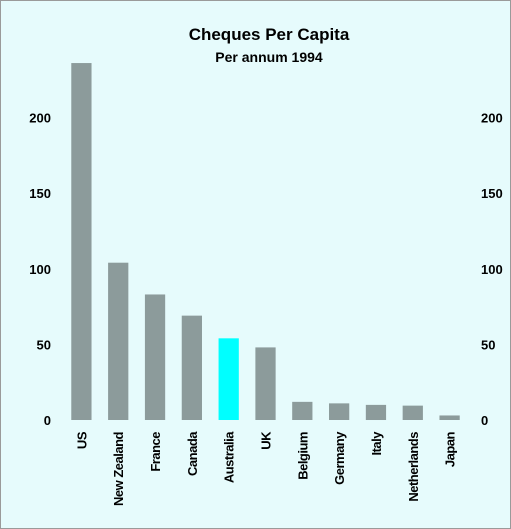 The image size is (511, 529). I want to click on bar-netherlands, so click(412, 412).